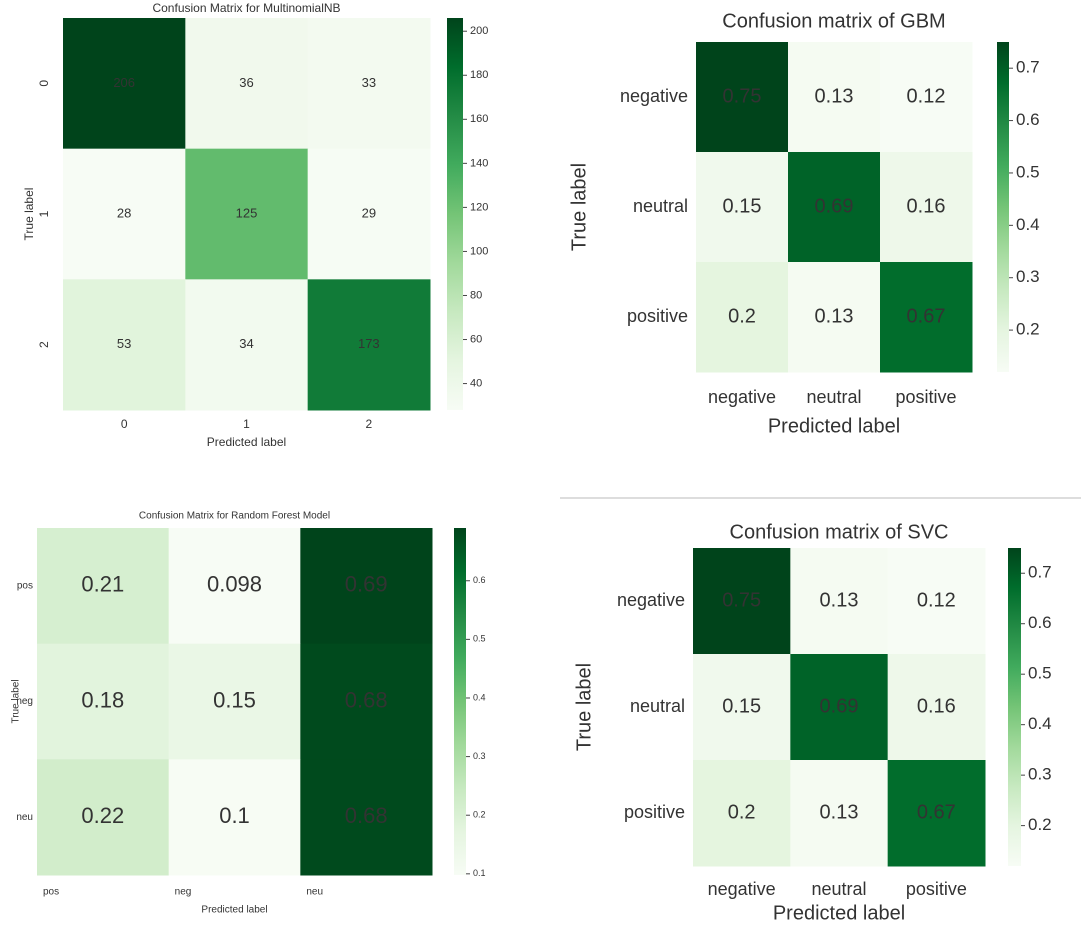 The width and height of the screenshot is (1081, 930). What do you see at coordinates (25, 585) in the screenshot?
I see `y-tick-label: pos` at bounding box center [25, 585].